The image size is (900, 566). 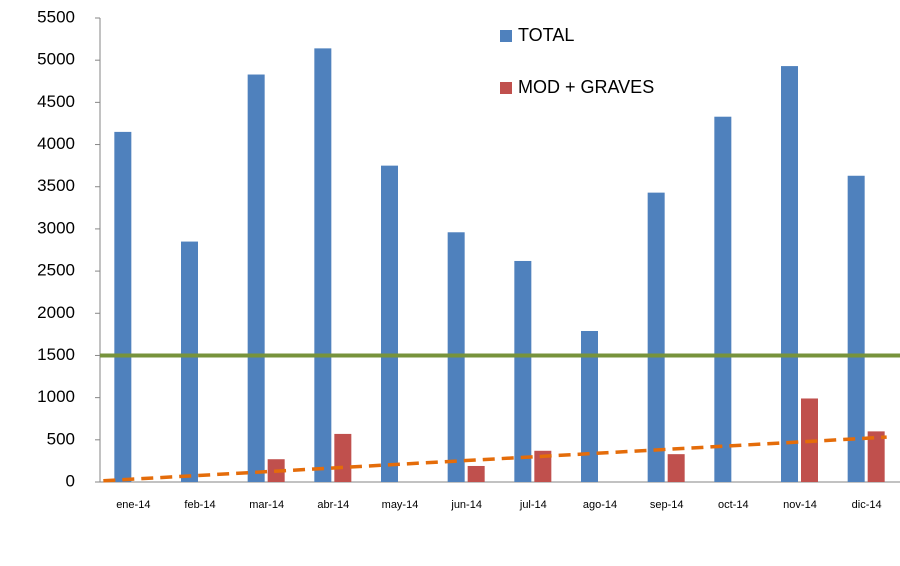 I want to click on x-tick-label: jul-14, so click(x=533, y=505).